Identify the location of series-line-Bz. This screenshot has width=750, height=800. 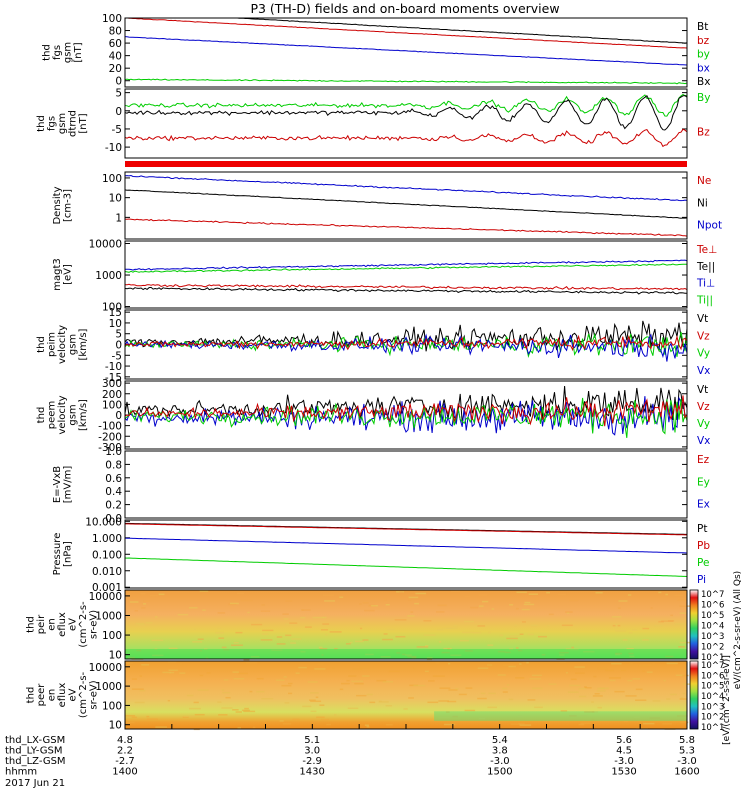
(406, 138).